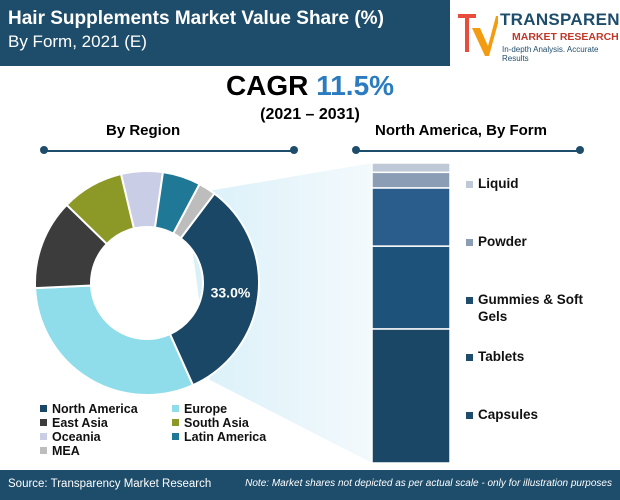 This screenshot has height=500, width=620. What do you see at coordinates (469, 357) in the screenshot?
I see `legend-swatch-tablets` at bounding box center [469, 357].